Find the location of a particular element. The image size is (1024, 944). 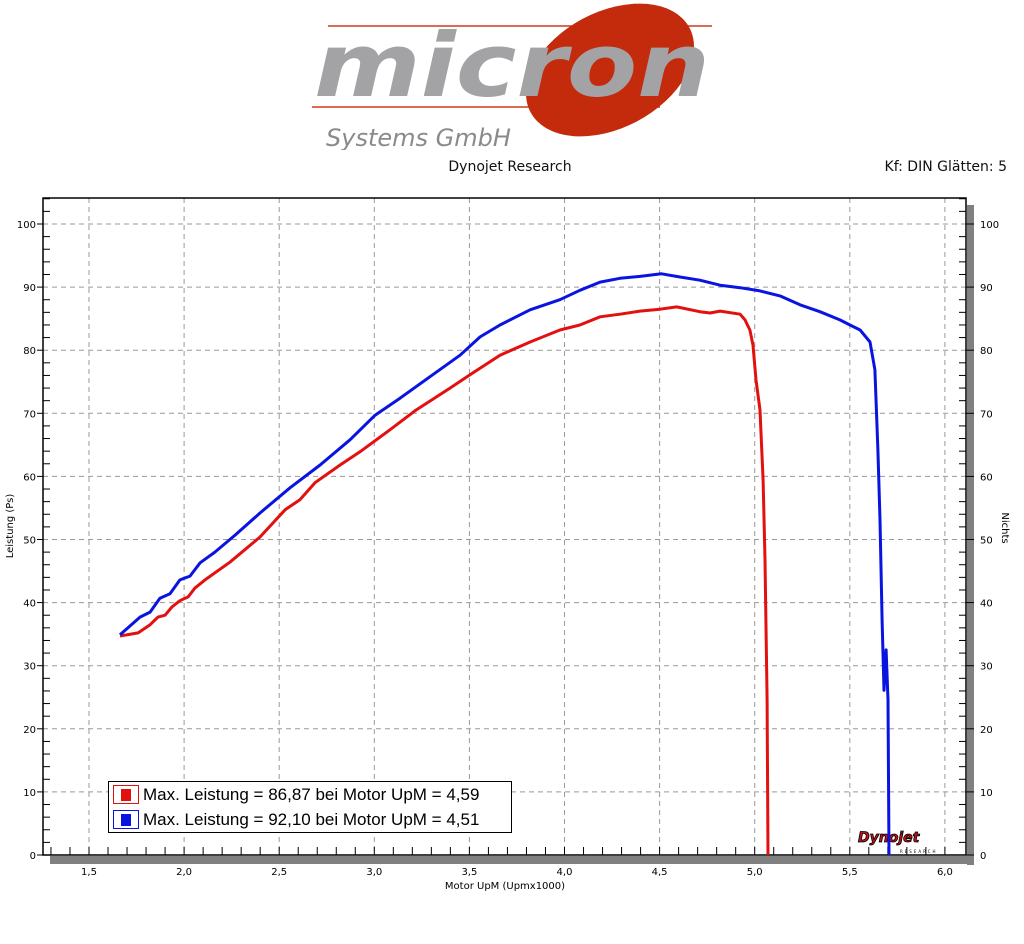

x-tick-label: 4,5 is located at coordinates (660, 872).